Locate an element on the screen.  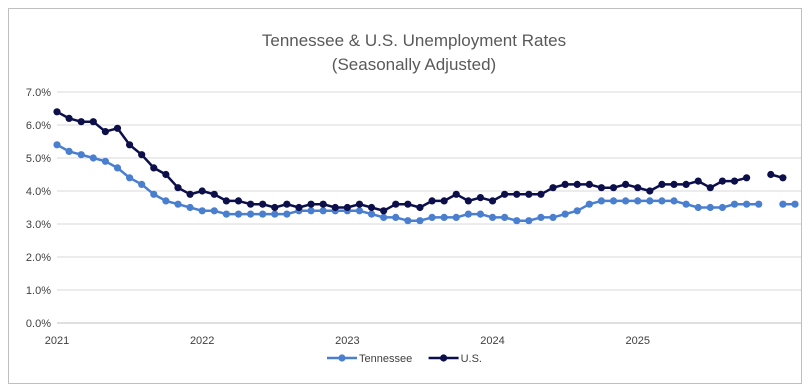
legend-label: U.S. is located at coordinates (471, 359).